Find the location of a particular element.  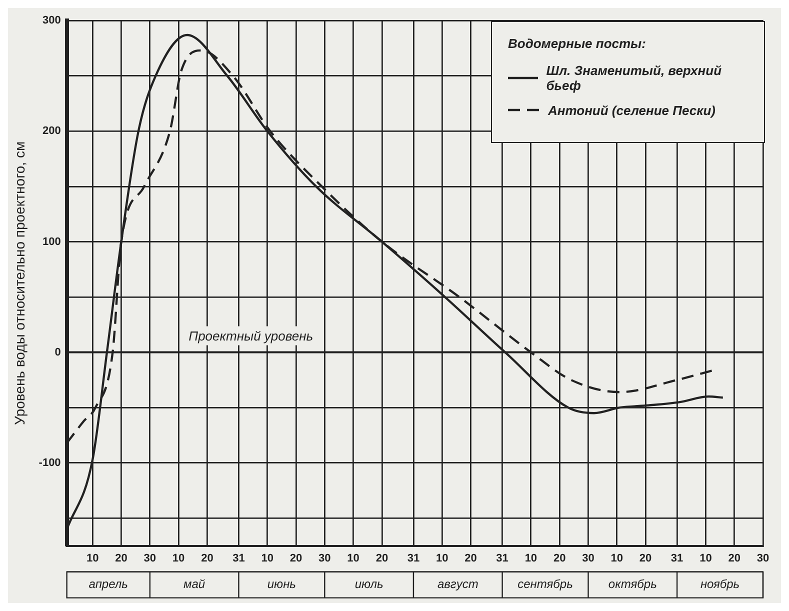

text: ноябрь is located at coordinates (720, 584).